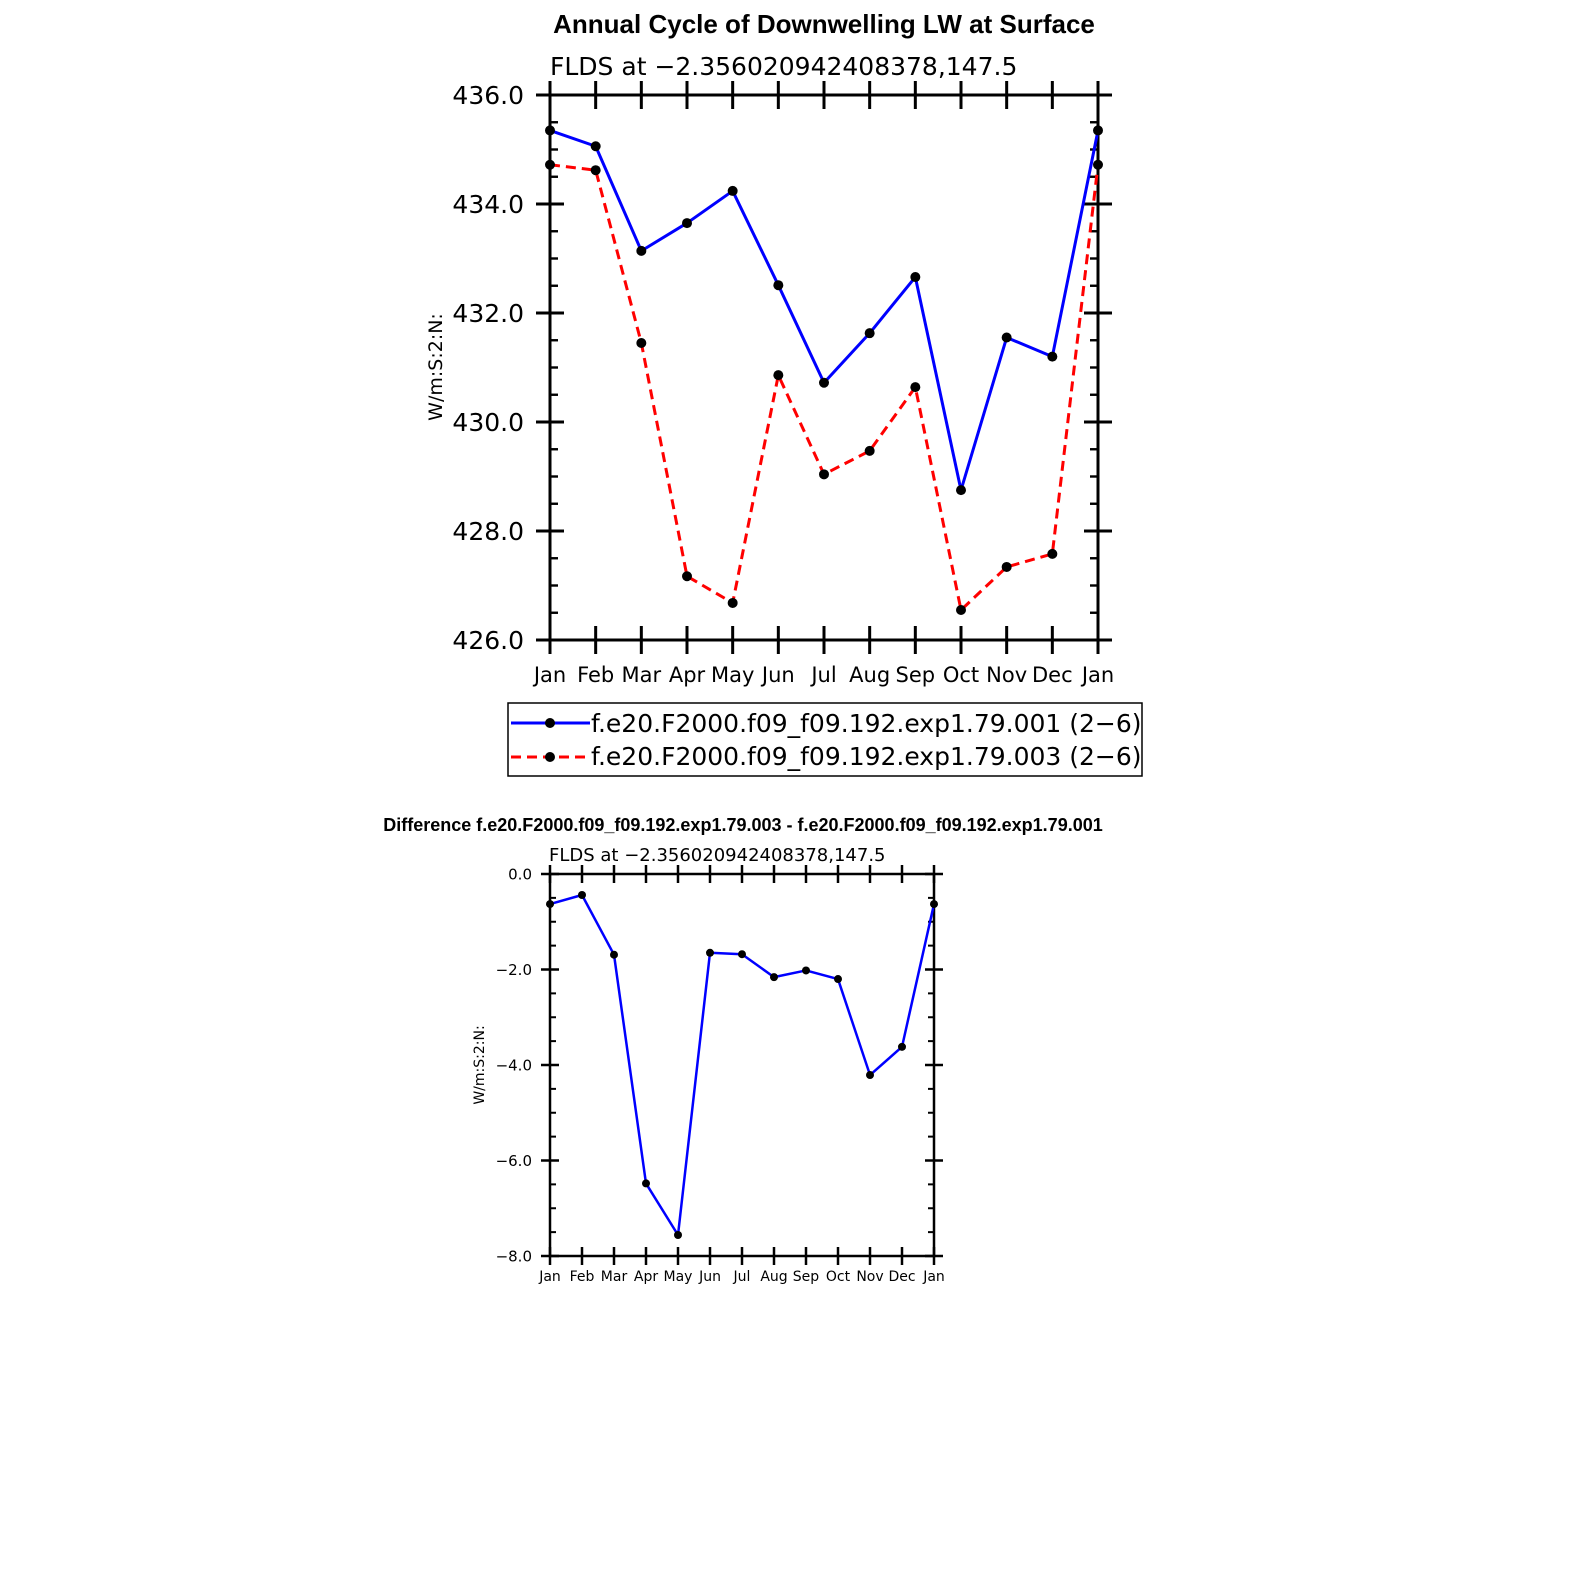 This screenshot has height=1574, width=1574. I want to click on chart-2-x-tick-label: Nov, so click(869, 1277).